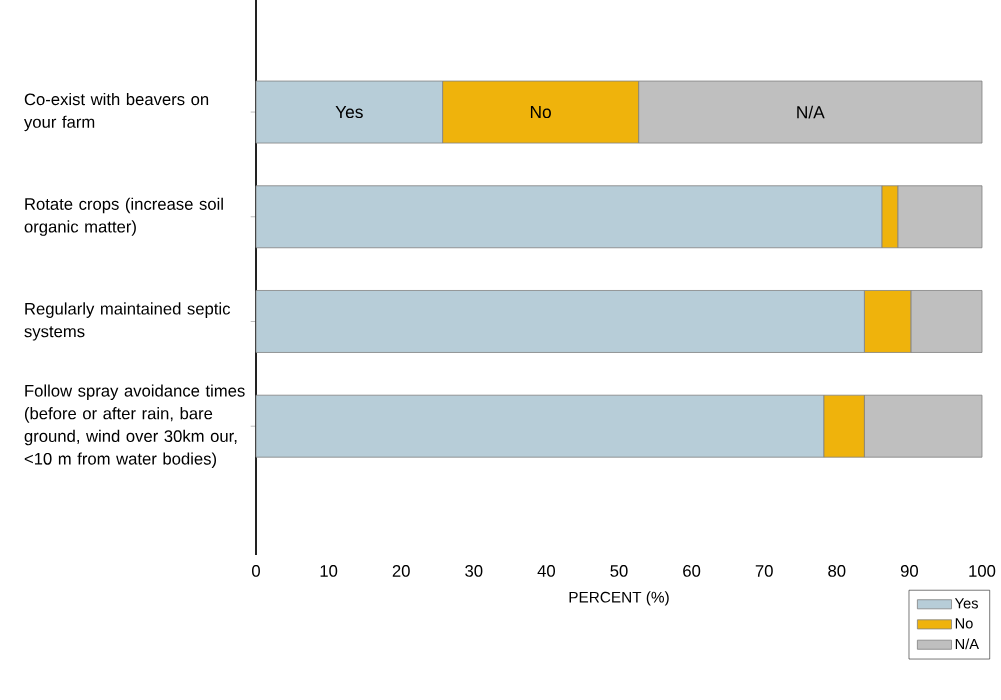  I want to click on x-tick-label: 90, so click(909, 571).